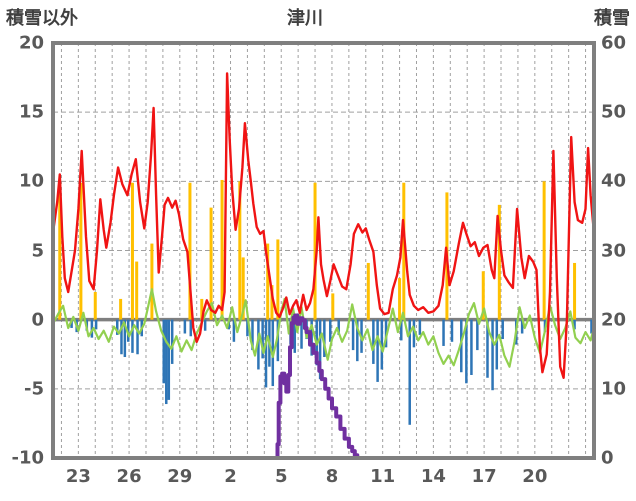  I want to click on x-tick-5: 5, so click(281, 476).